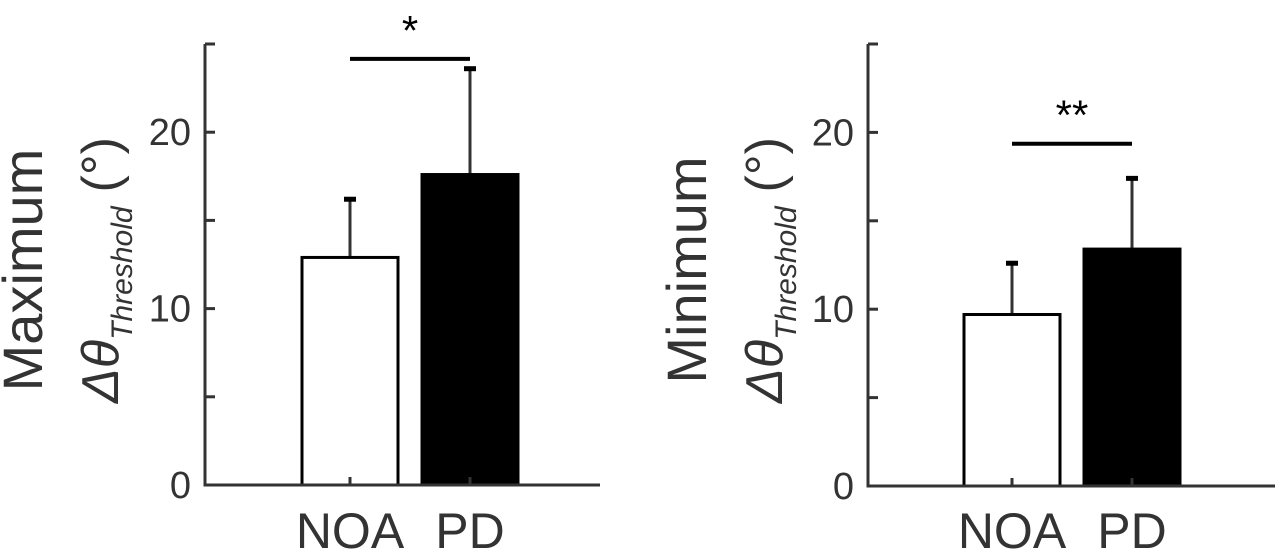  What do you see at coordinates (27, 270) in the screenshot?
I see `y-axis-label-line1: Maximum` at bounding box center [27, 270].